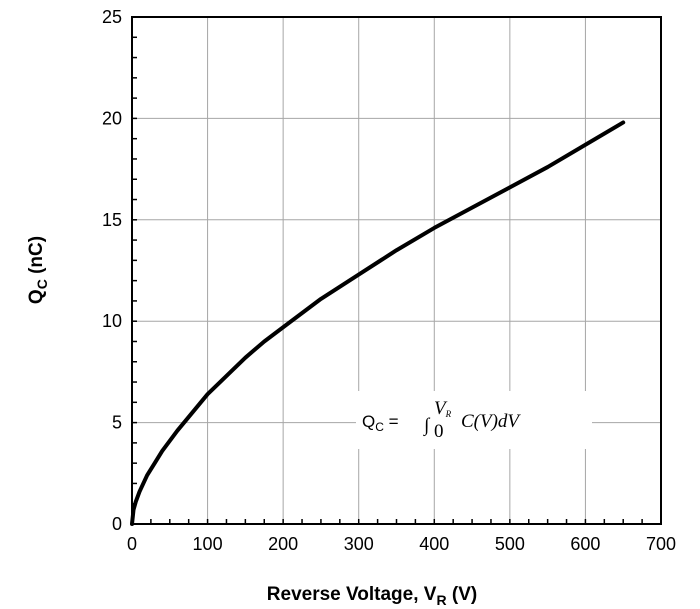 The height and width of the screenshot is (609, 700). I want to click on x-axis-title: Reverse Voltage, VR (V), so click(372, 596).